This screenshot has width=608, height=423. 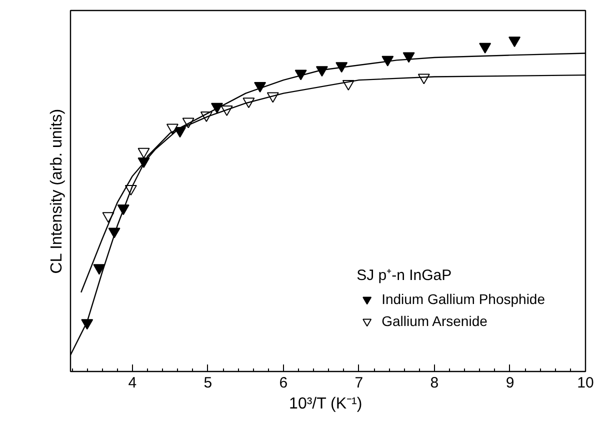 What do you see at coordinates (359, 383) in the screenshot?
I see `x-tick-label: 7` at bounding box center [359, 383].